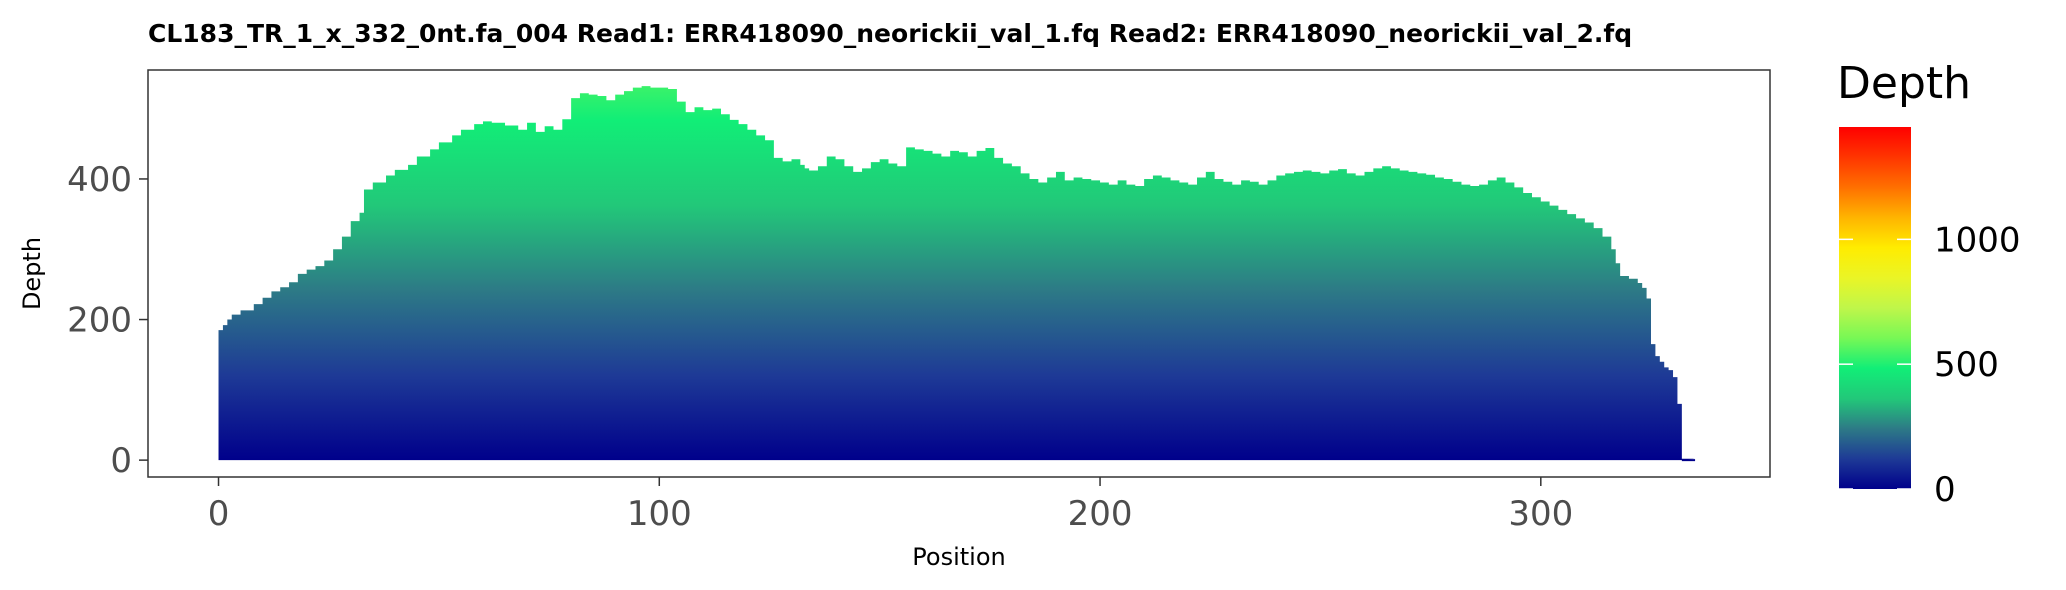  Describe the element at coordinates (121, 461) in the screenshot. I see `y-tick-label: 0` at that location.